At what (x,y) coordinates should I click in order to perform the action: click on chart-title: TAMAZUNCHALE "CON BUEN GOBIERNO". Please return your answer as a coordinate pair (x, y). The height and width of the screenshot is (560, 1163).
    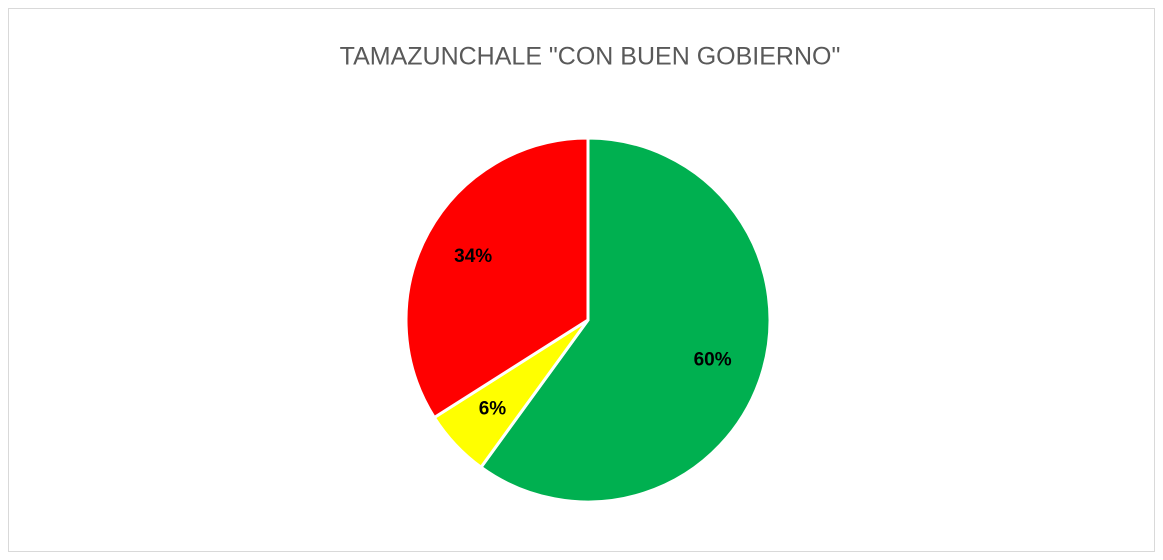
    Looking at the image, I should click on (590, 57).